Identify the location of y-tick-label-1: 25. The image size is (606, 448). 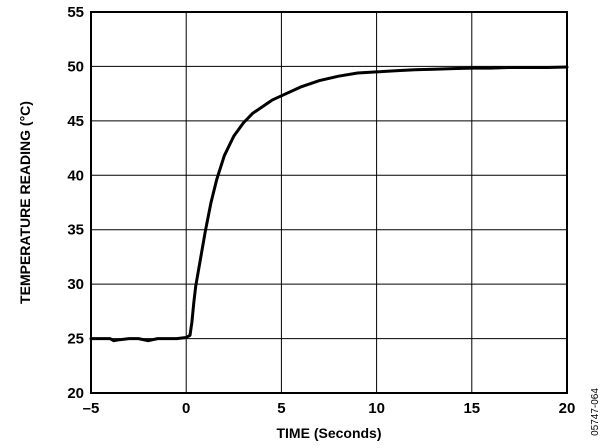
(75, 339).